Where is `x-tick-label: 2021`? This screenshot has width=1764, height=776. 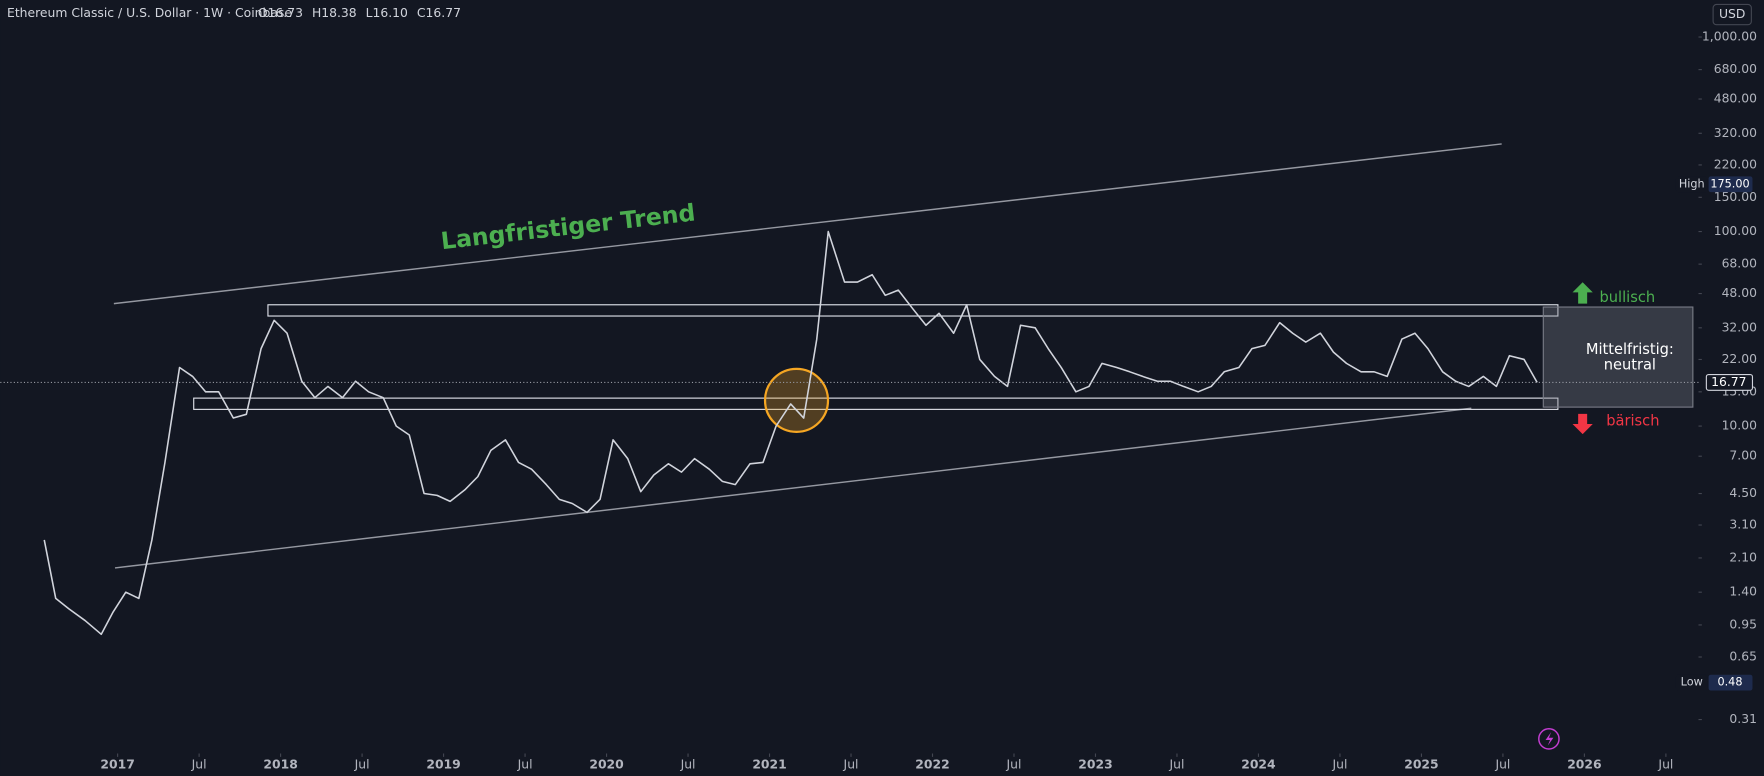
x-tick-label: 2021 is located at coordinates (769, 764).